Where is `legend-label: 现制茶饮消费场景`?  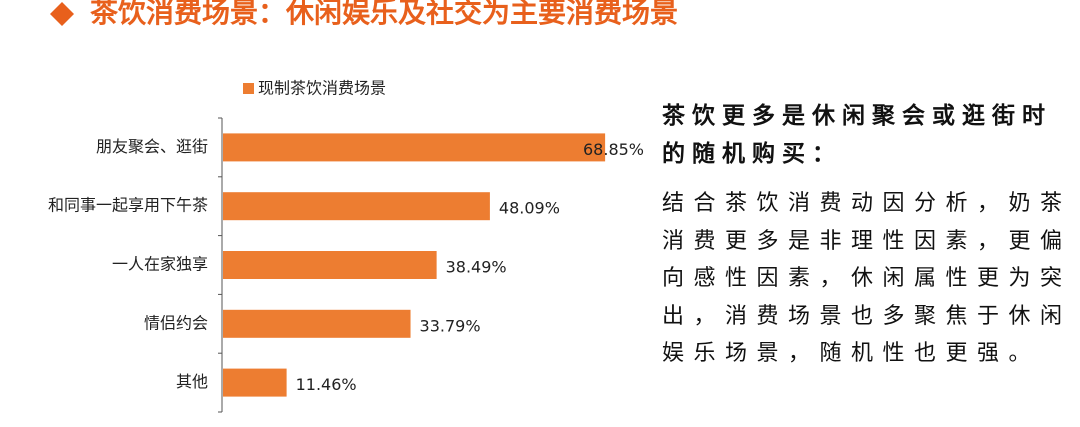
legend-label: 现制茶饮消费场景 is located at coordinates (322, 88).